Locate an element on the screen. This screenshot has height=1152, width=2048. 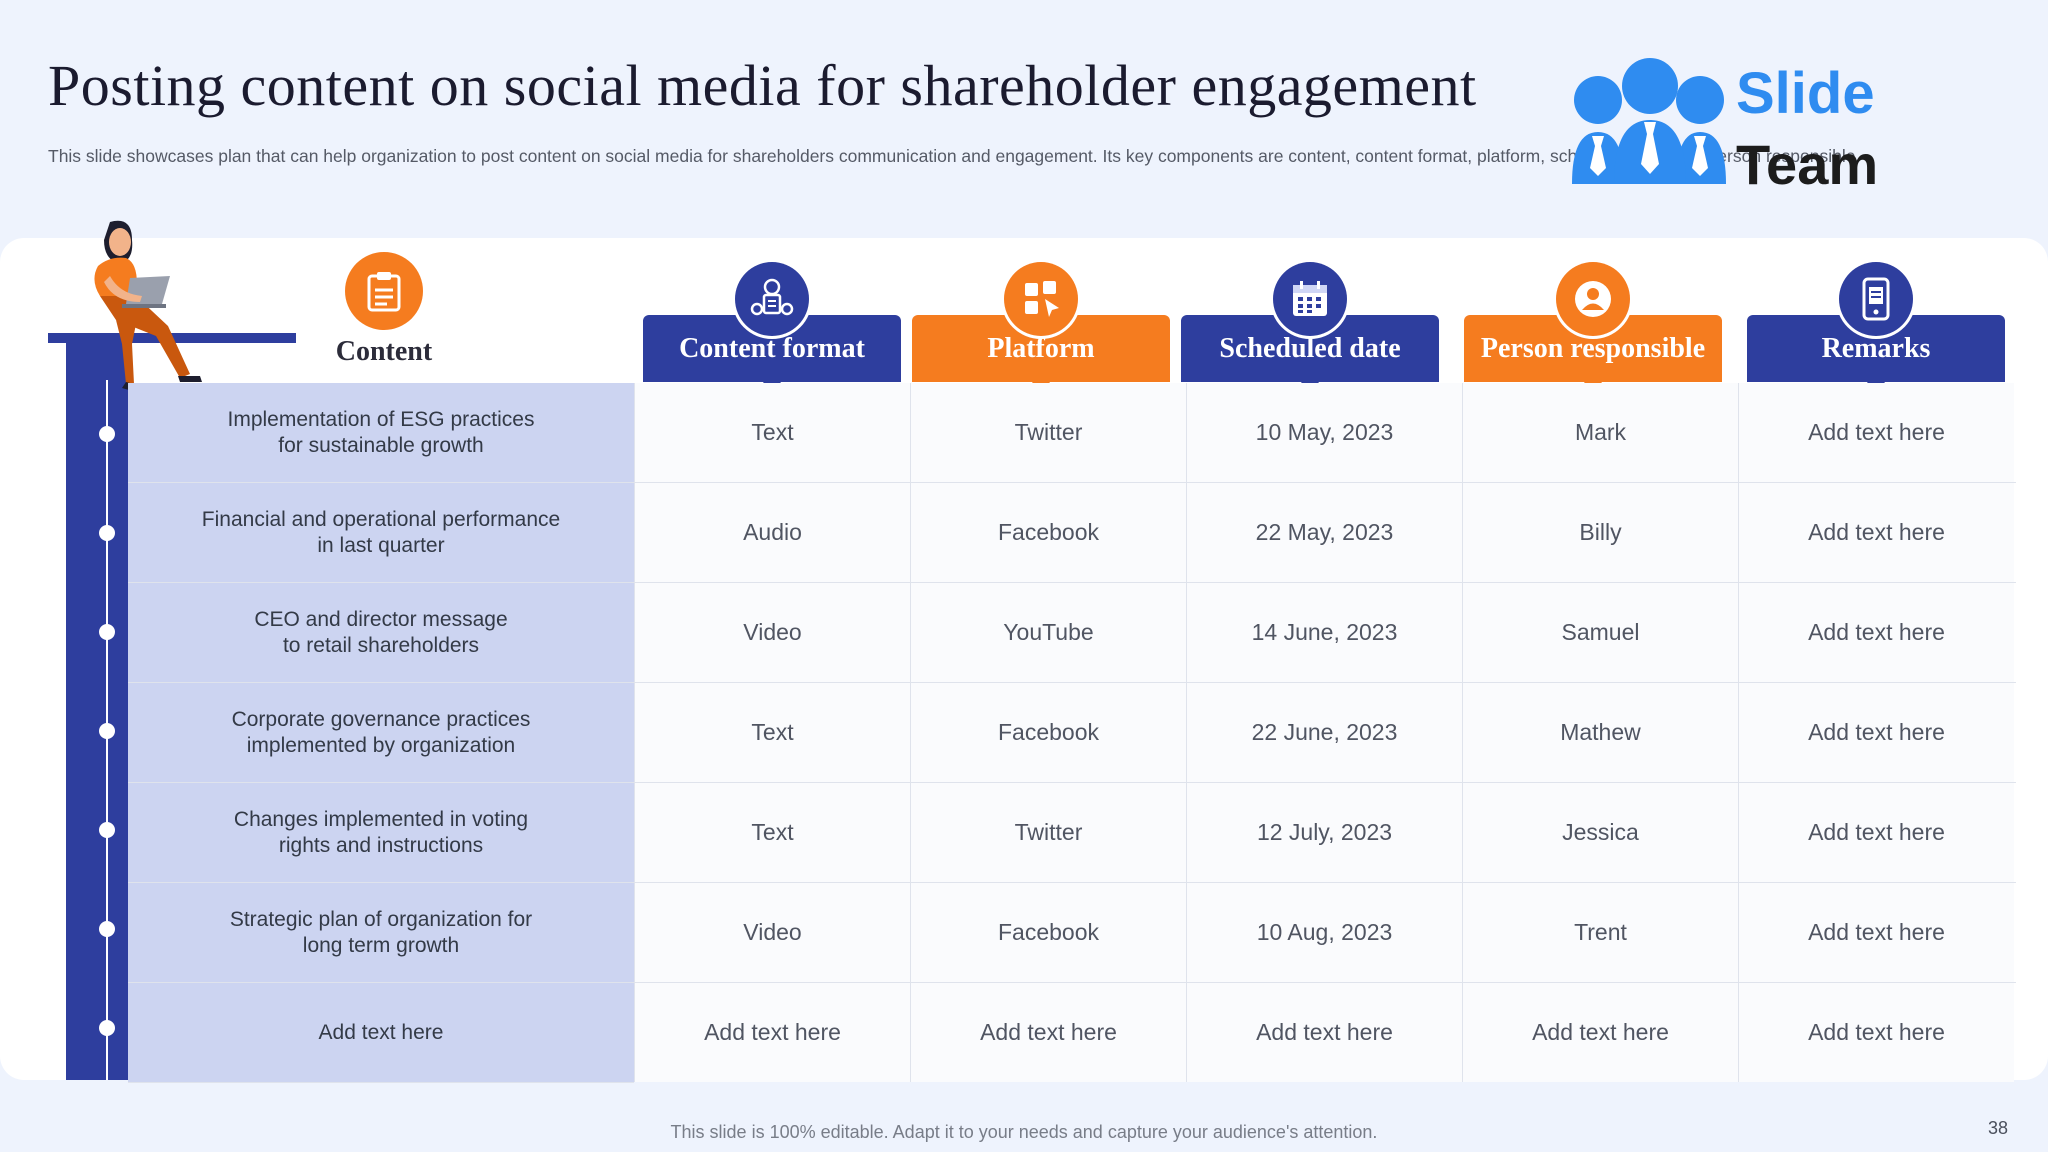
content-column-header: Content is located at coordinates (384, 310).